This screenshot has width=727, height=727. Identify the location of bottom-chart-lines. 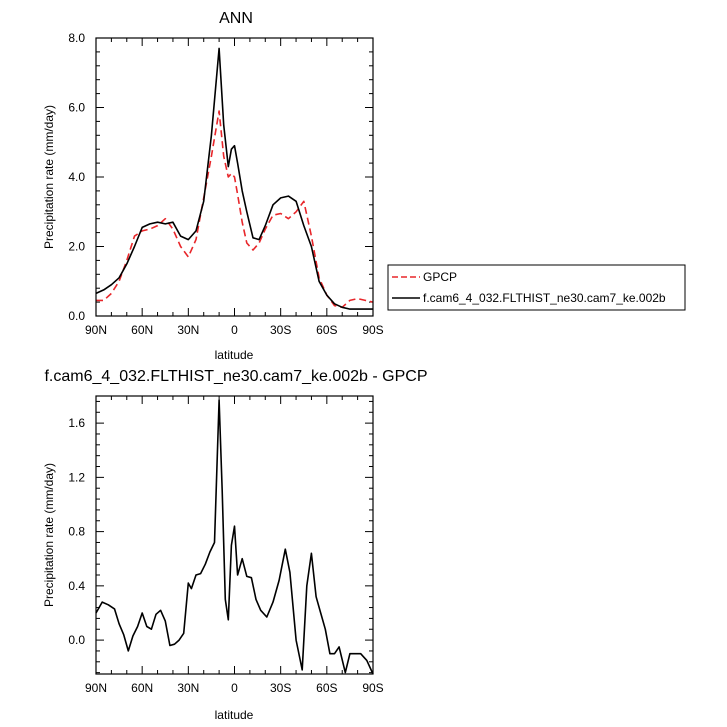
(234, 537).